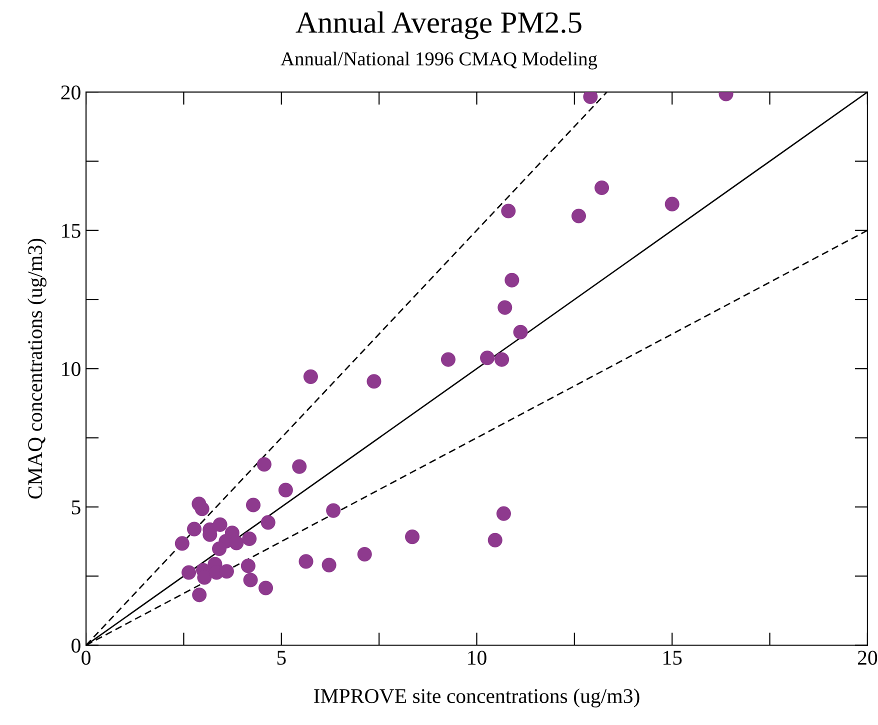  I want to click on chart-title: Annual Average PM2.5, so click(439, 25).